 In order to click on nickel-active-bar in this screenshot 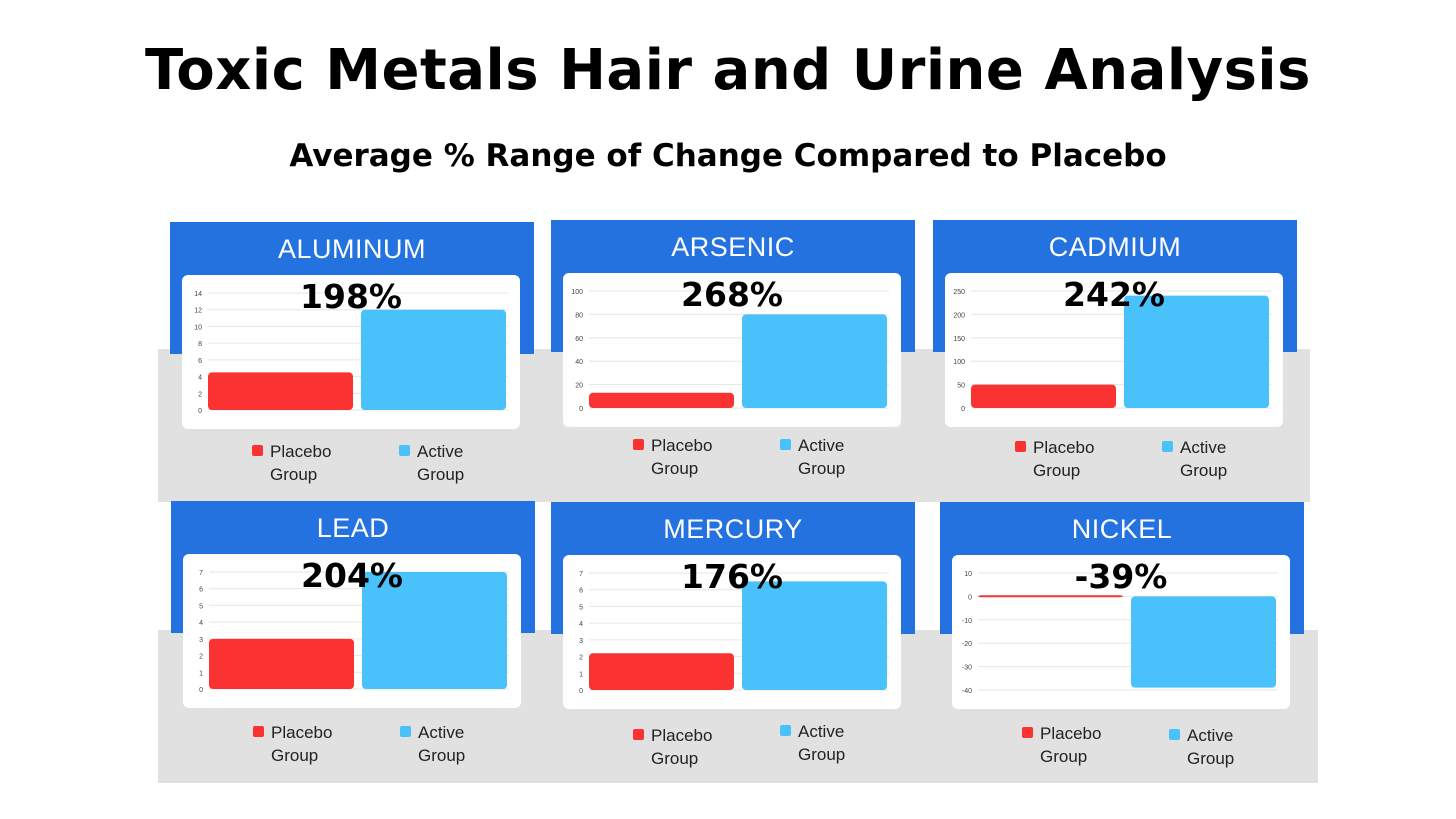, I will do `click(1203, 642)`.